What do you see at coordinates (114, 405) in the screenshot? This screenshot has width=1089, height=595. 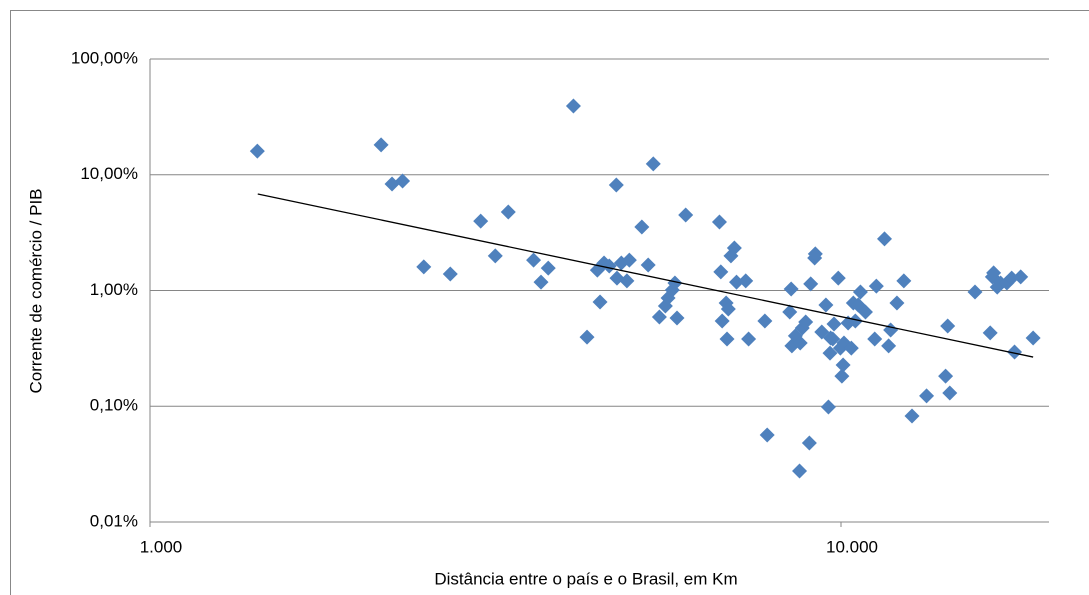 I see `y-tick-label: 0,10%` at bounding box center [114, 405].